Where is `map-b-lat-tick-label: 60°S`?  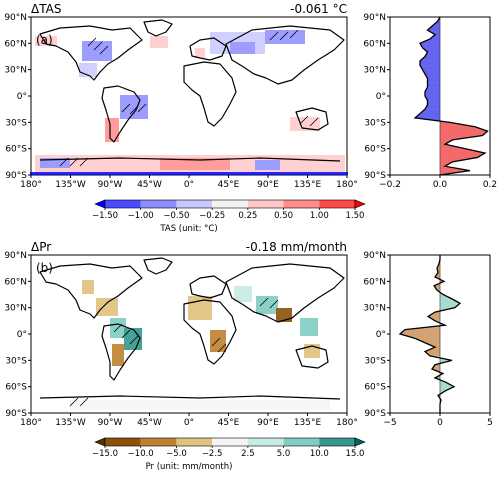
map-b-lat-tick-label: 60°S is located at coordinates (16, 388).